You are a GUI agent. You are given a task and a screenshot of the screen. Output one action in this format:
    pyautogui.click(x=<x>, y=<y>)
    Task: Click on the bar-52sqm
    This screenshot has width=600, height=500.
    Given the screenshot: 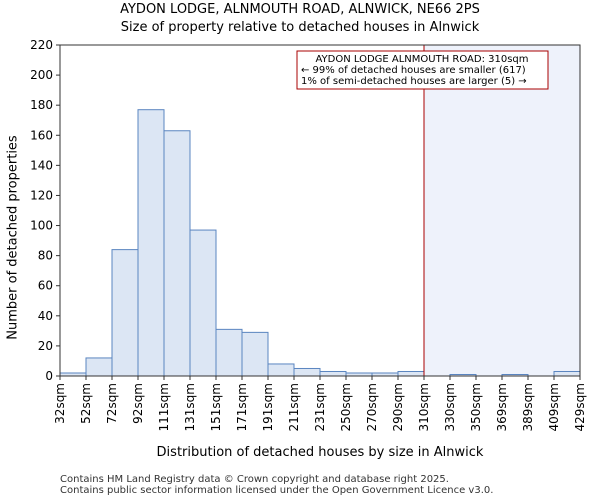 What is the action you would take?
    pyautogui.click(x=99, y=367)
    